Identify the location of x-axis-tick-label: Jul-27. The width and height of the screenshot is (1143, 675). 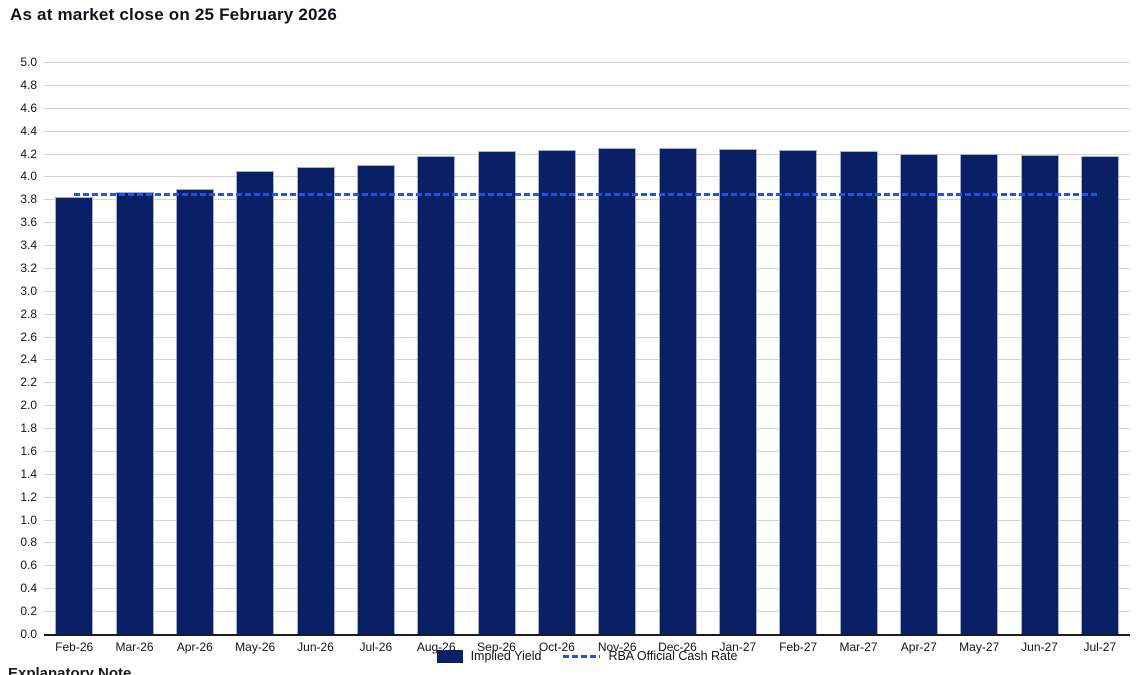
(1100, 647).